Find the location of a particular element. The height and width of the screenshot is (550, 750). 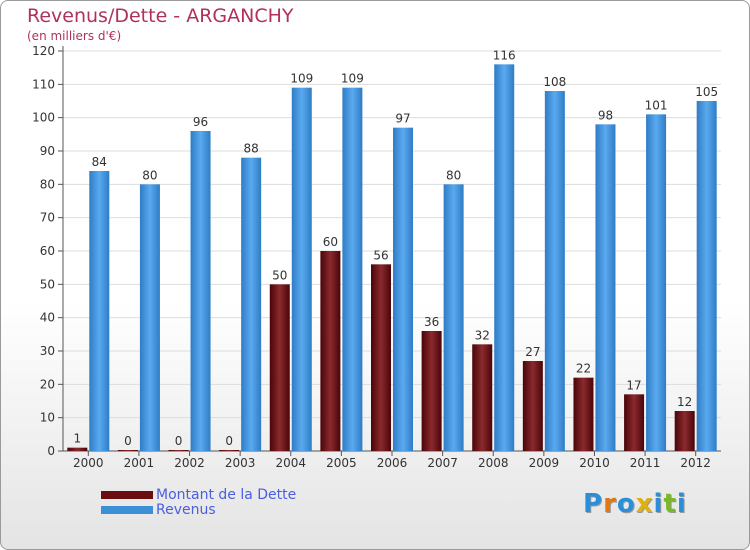

y-tick-label: 100 is located at coordinates (43, 118).